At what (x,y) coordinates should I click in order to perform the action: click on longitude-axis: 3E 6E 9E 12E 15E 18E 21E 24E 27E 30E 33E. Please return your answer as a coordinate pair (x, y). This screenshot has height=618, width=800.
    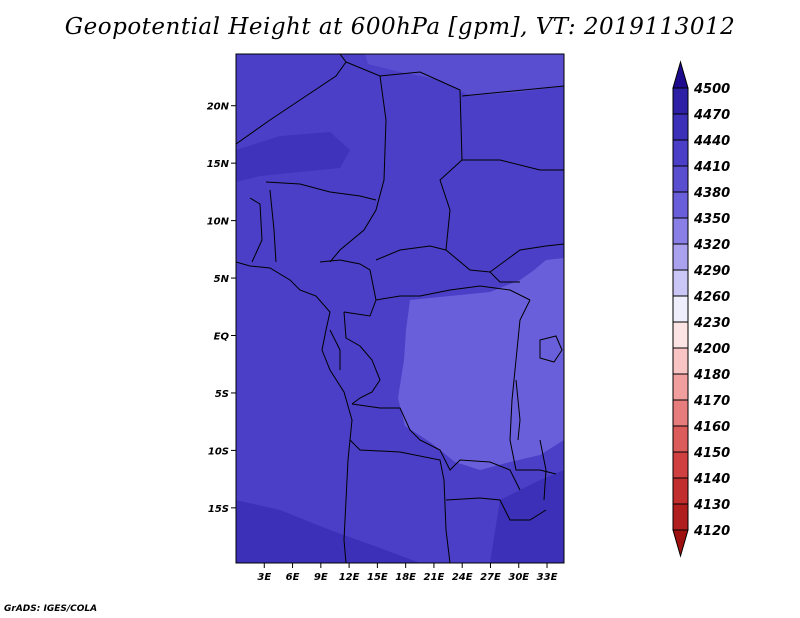
    Looking at the image, I should click on (407, 573).